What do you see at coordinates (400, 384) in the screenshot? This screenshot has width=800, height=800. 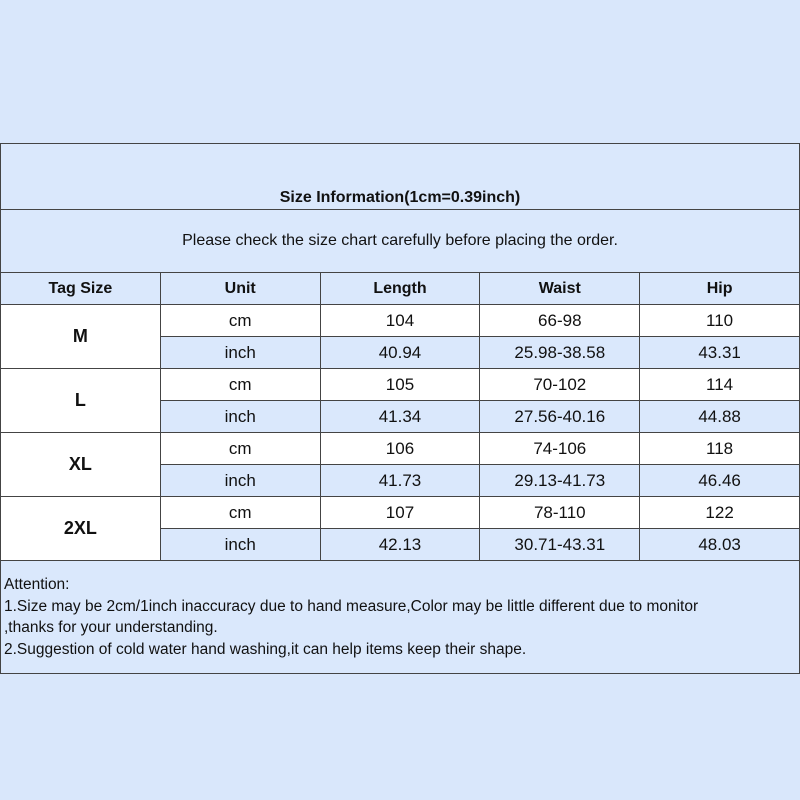 I see `length-cell: 105` at bounding box center [400, 384].